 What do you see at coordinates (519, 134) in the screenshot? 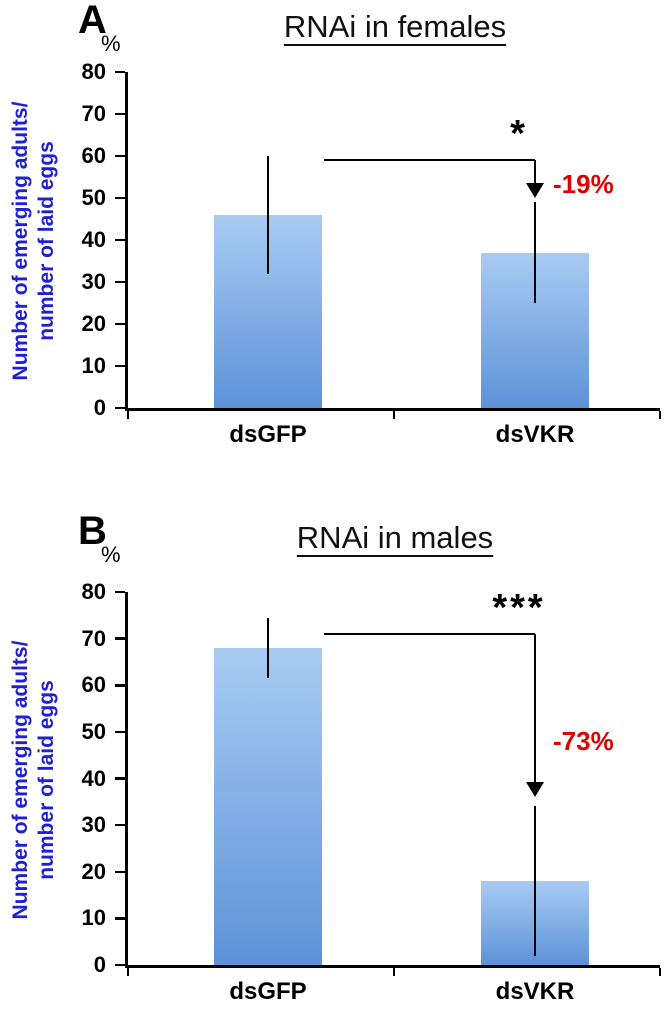
I see `significance-stars: *` at bounding box center [519, 134].